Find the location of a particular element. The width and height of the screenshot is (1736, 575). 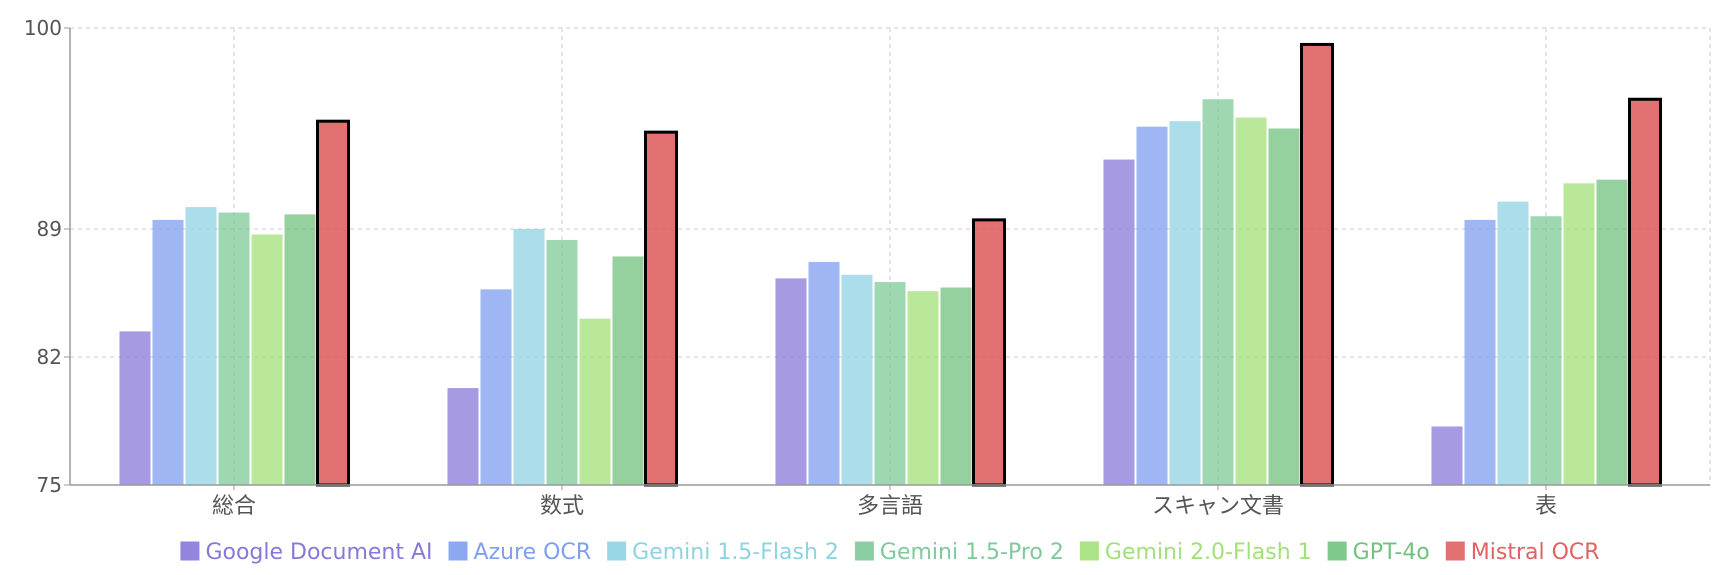

y-tick-label: 82 is located at coordinates (49, 357).